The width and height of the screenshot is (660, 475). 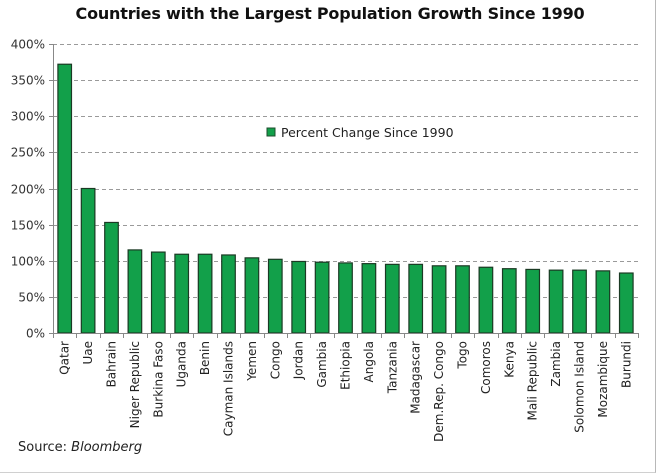 I want to click on y-tick-label: 0%, so click(x=35, y=334).